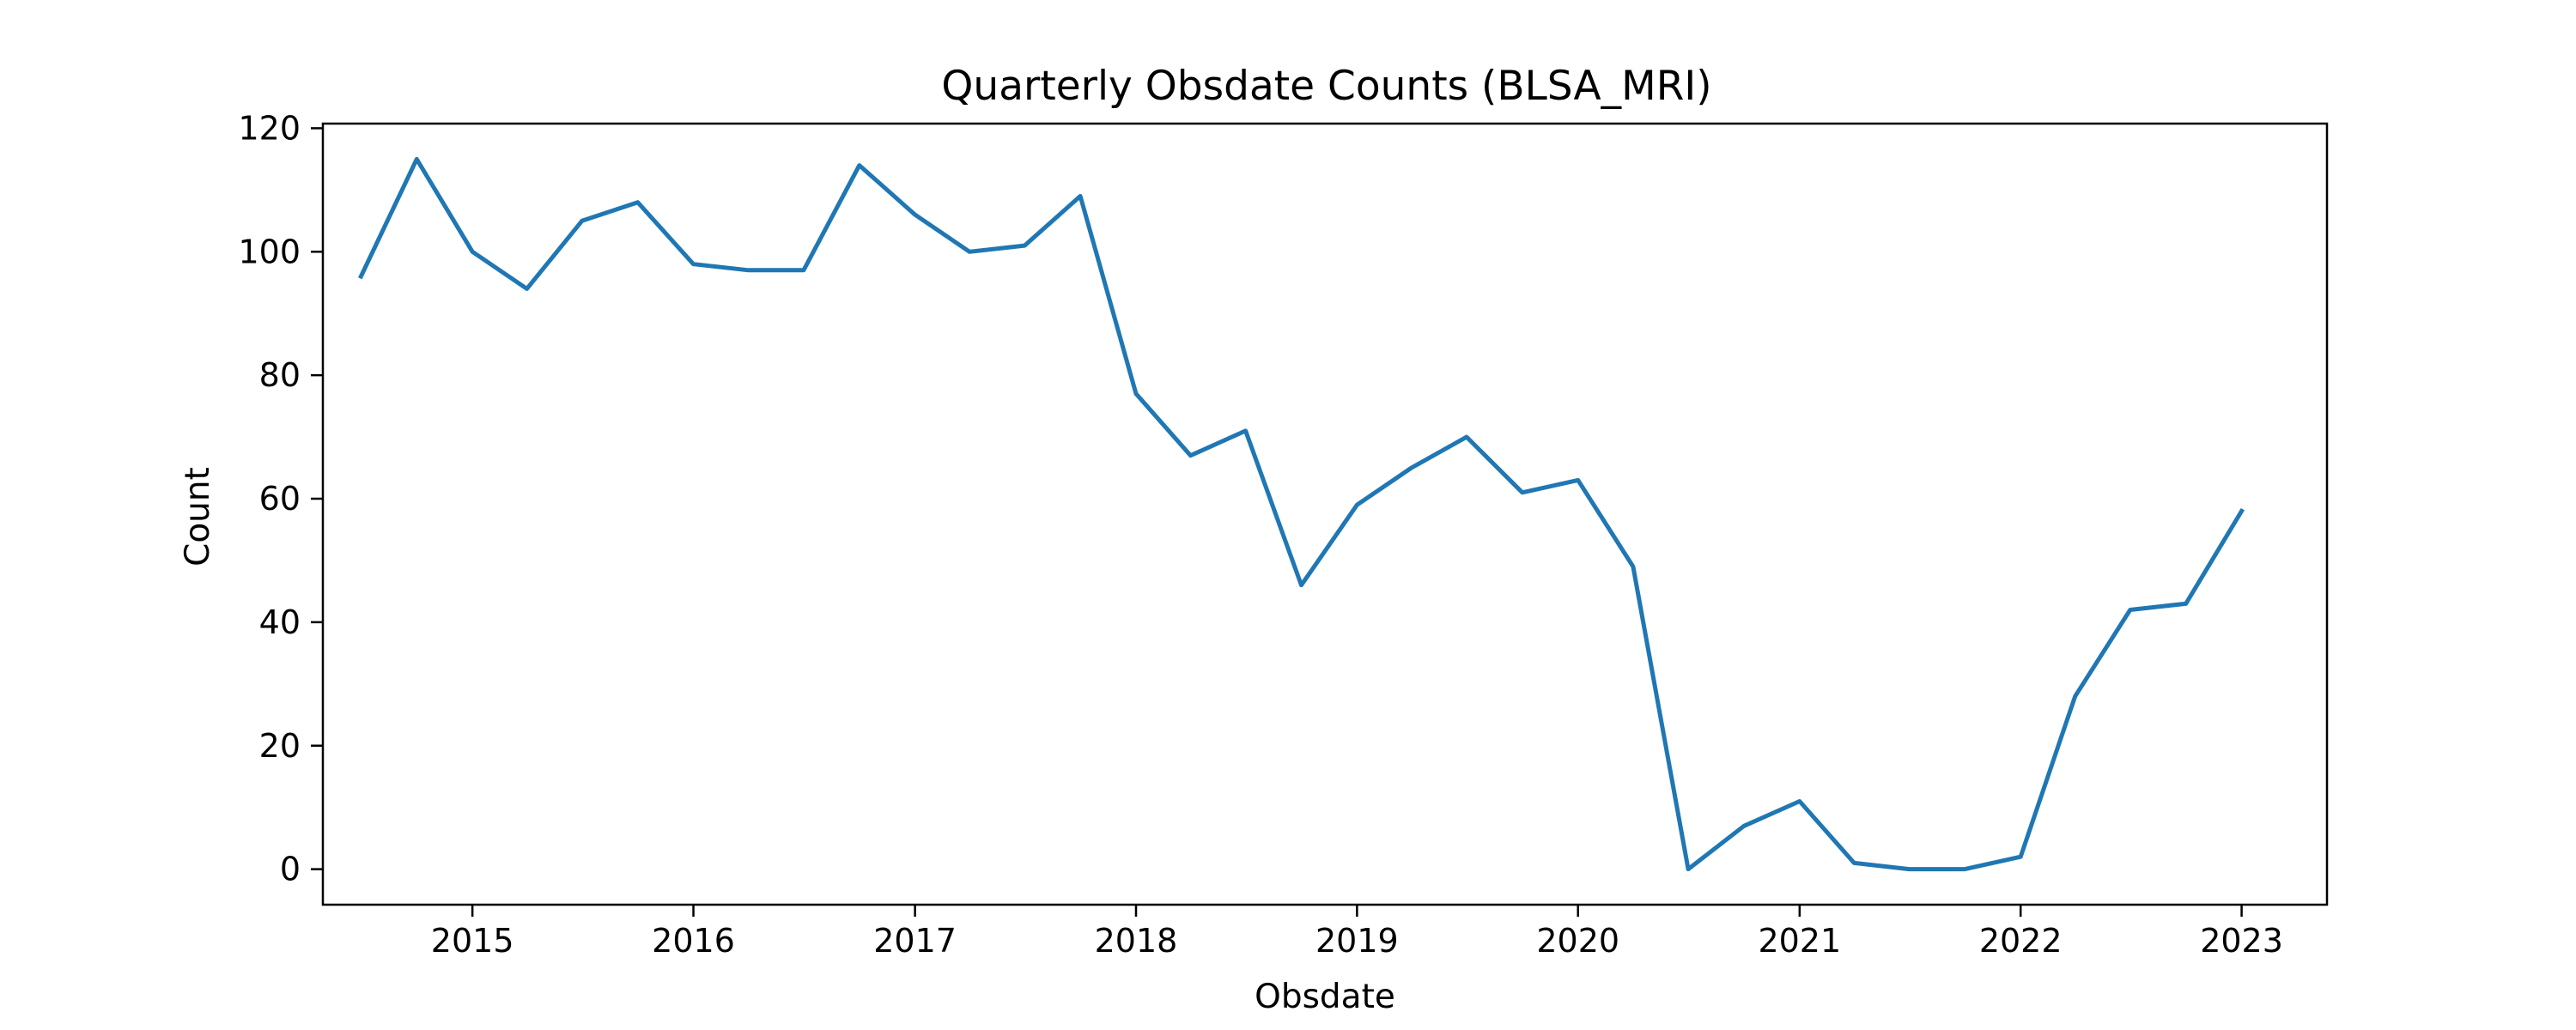 The width and height of the screenshot is (2576, 1030). What do you see at coordinates (269, 251) in the screenshot?
I see `y-tick-label: 100` at bounding box center [269, 251].